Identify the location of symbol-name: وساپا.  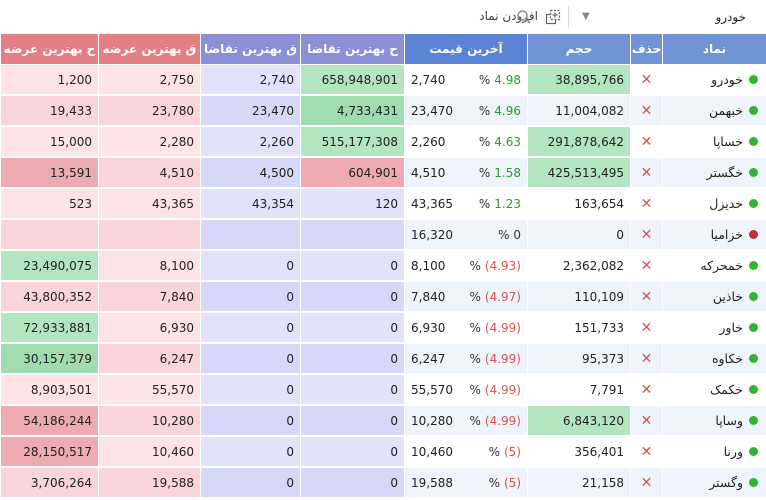
(729, 420).